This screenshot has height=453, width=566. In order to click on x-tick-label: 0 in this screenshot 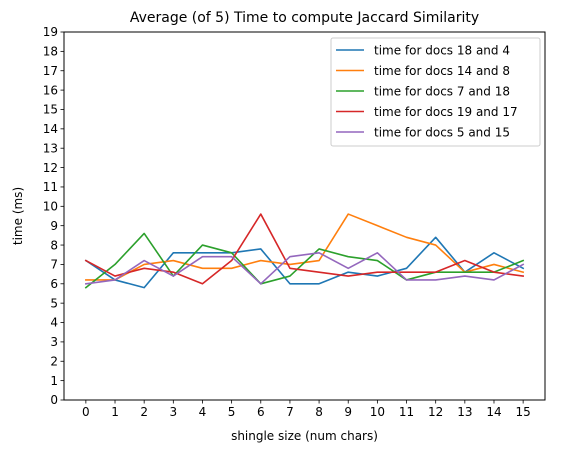, I will do `click(86, 412)`.